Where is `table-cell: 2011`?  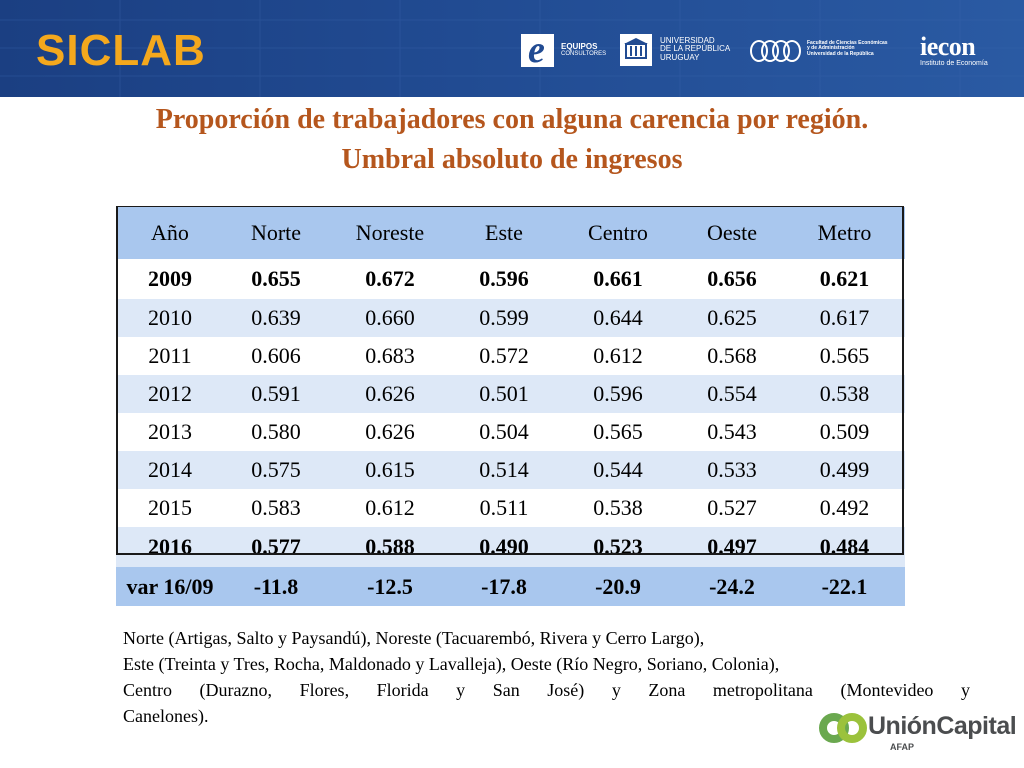 table-cell: 2011 is located at coordinates (170, 356).